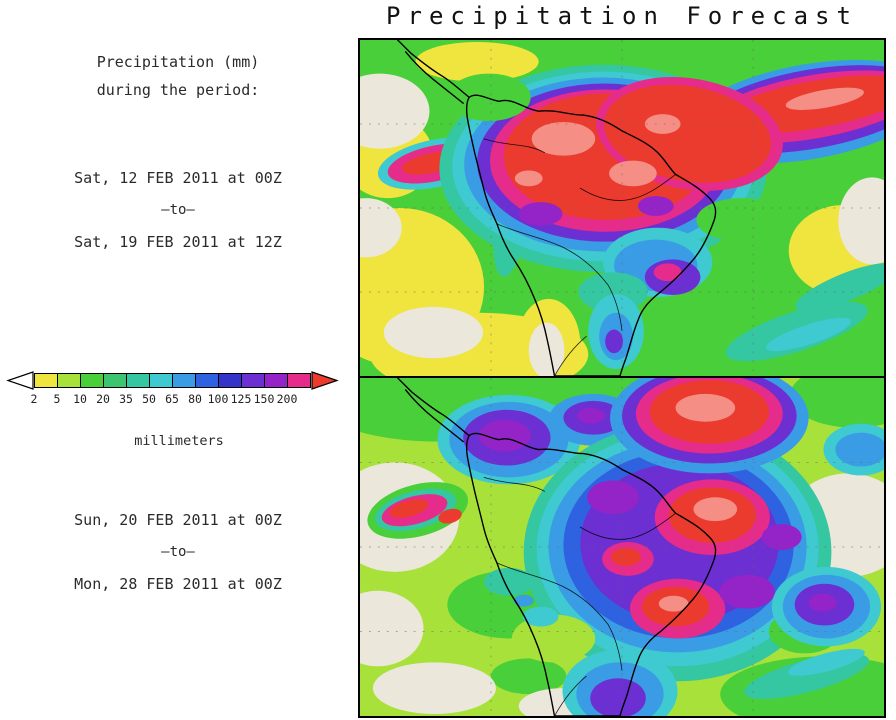 The image size is (896, 720). I want to click on amazon-storm, so click(613, 168).